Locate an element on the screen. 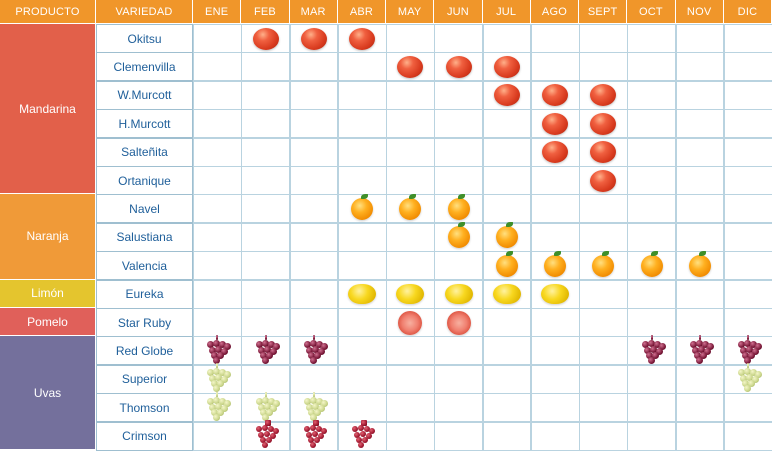 This screenshot has width=772, height=451. variety-cell: W.Murcott is located at coordinates (144, 95).